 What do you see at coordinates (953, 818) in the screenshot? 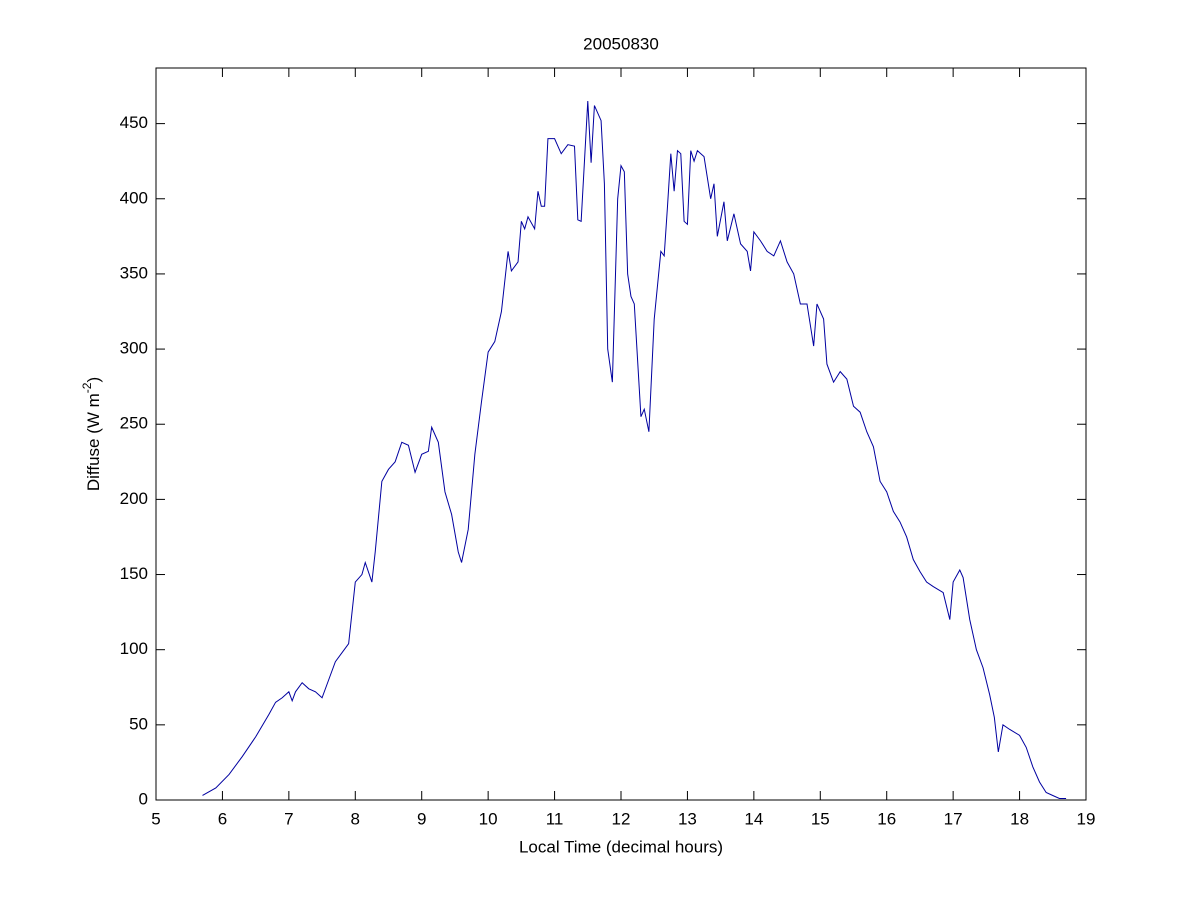
I see `x-tick-label: 17` at bounding box center [953, 818].